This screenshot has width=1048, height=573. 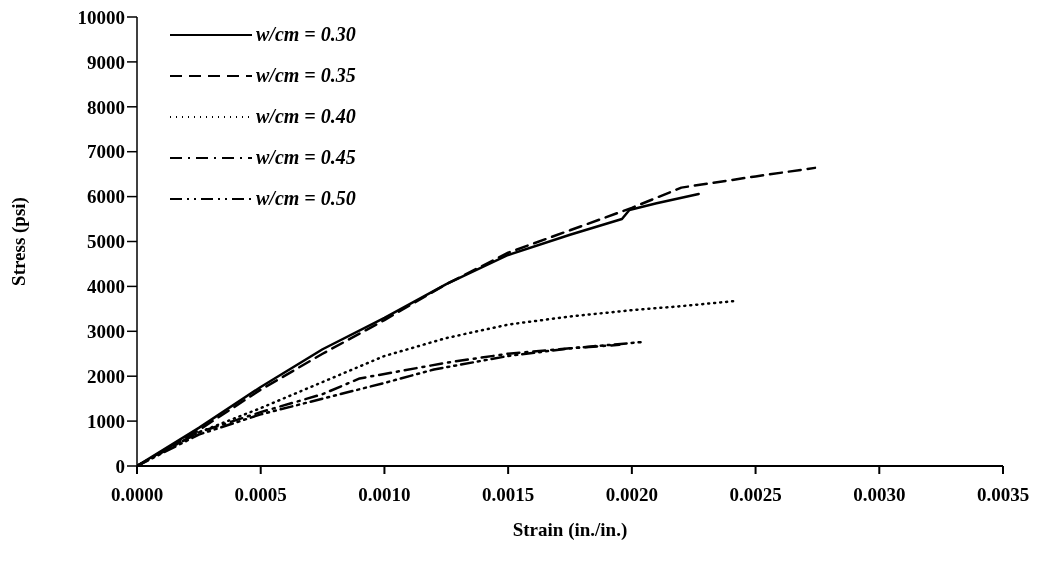 I want to click on legend-label: w/cm = 0.40, so click(x=306, y=116).